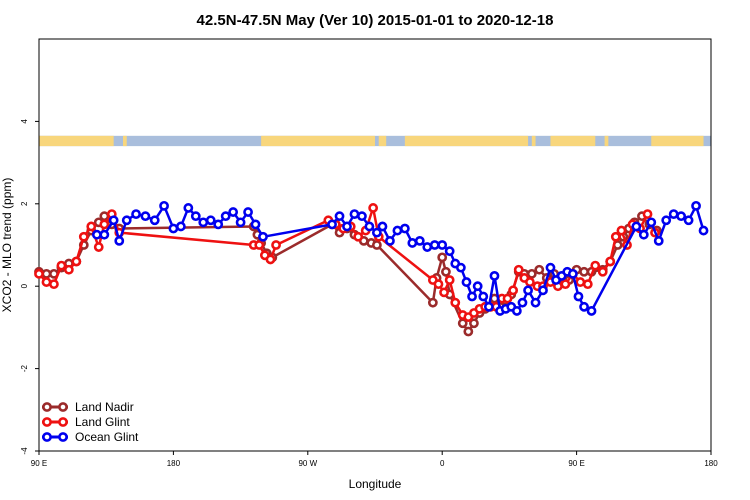 This screenshot has width=750, height=500. What do you see at coordinates (375, 141) in the screenshot?
I see `land-ocean-strip` at bounding box center [375, 141].